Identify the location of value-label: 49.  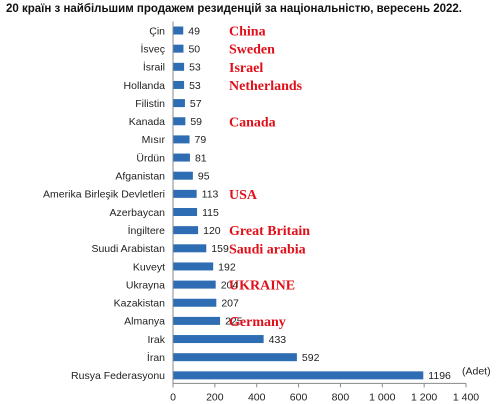
(194, 31).